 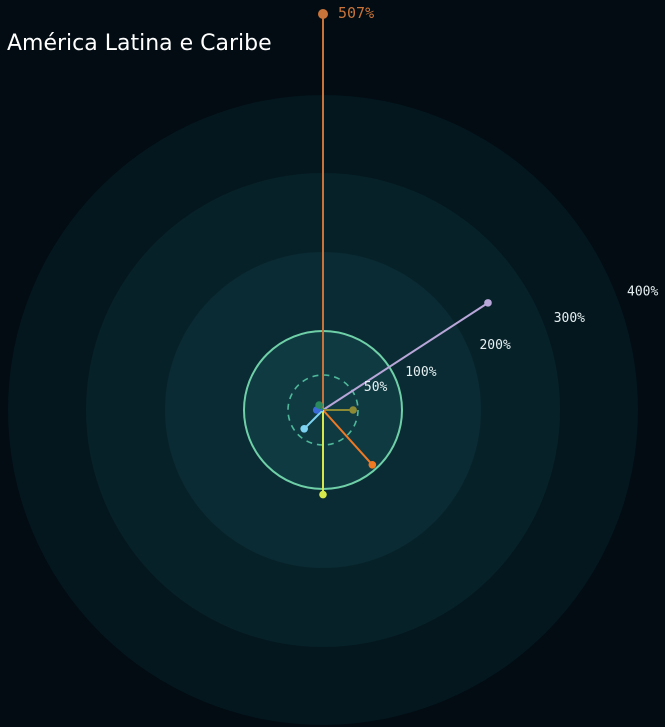 I want to click on ring-label-300: 300%, so click(x=569, y=318).